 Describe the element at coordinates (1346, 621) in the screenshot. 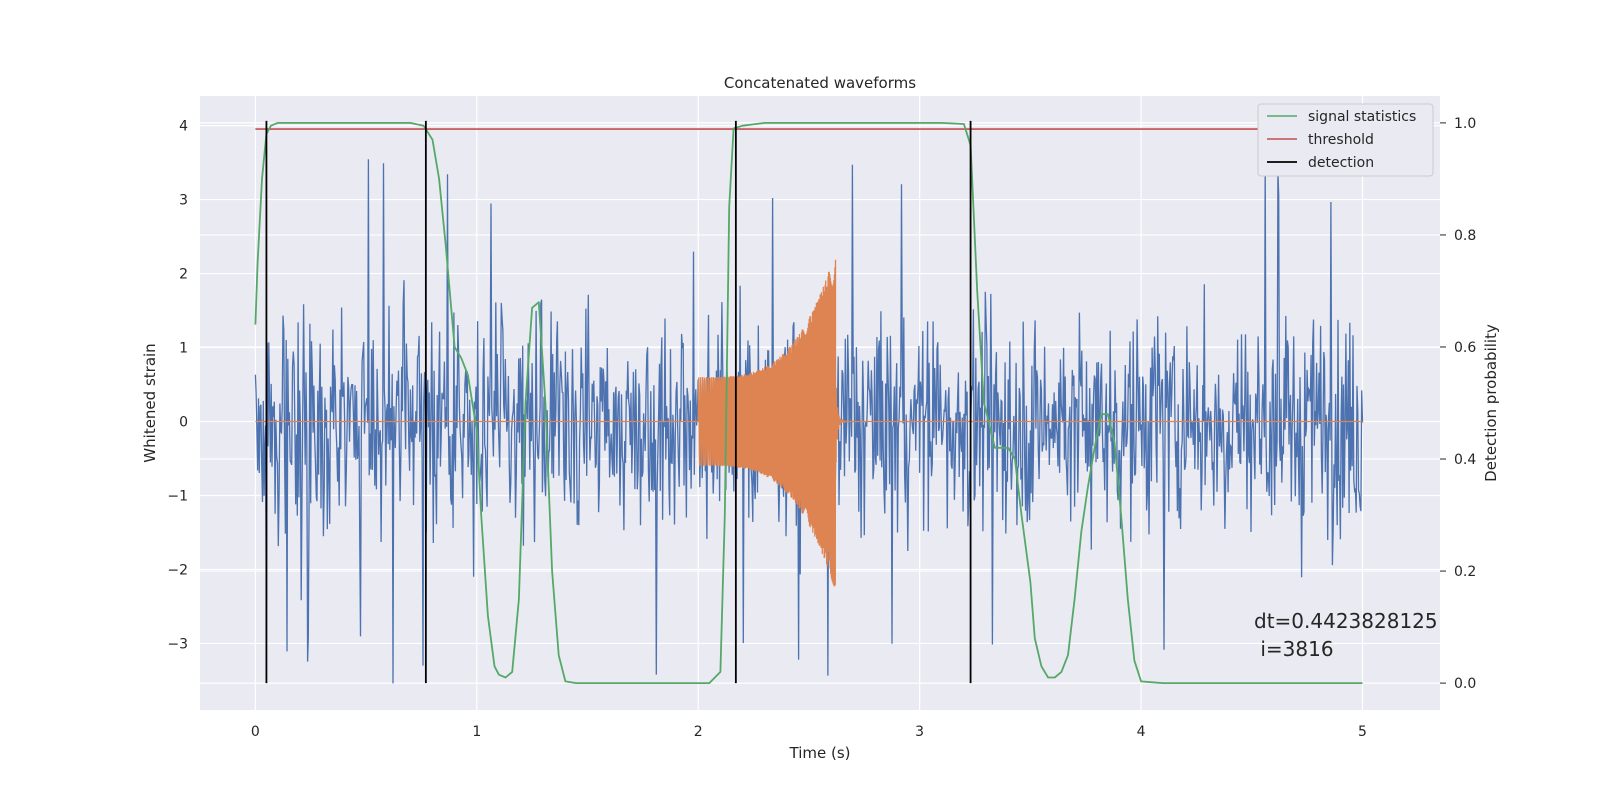

I see `annotation-dt: dt=0.4423828125` at that location.